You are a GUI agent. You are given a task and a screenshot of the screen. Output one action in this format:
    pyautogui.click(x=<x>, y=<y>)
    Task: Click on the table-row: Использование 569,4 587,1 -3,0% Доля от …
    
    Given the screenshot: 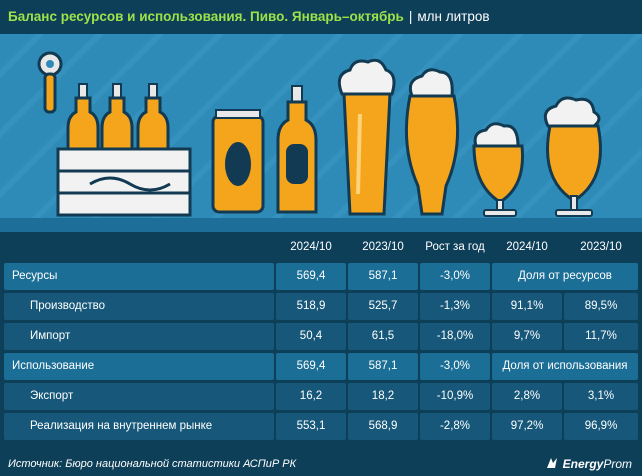 What is the action you would take?
    pyautogui.click(x=321, y=367)
    